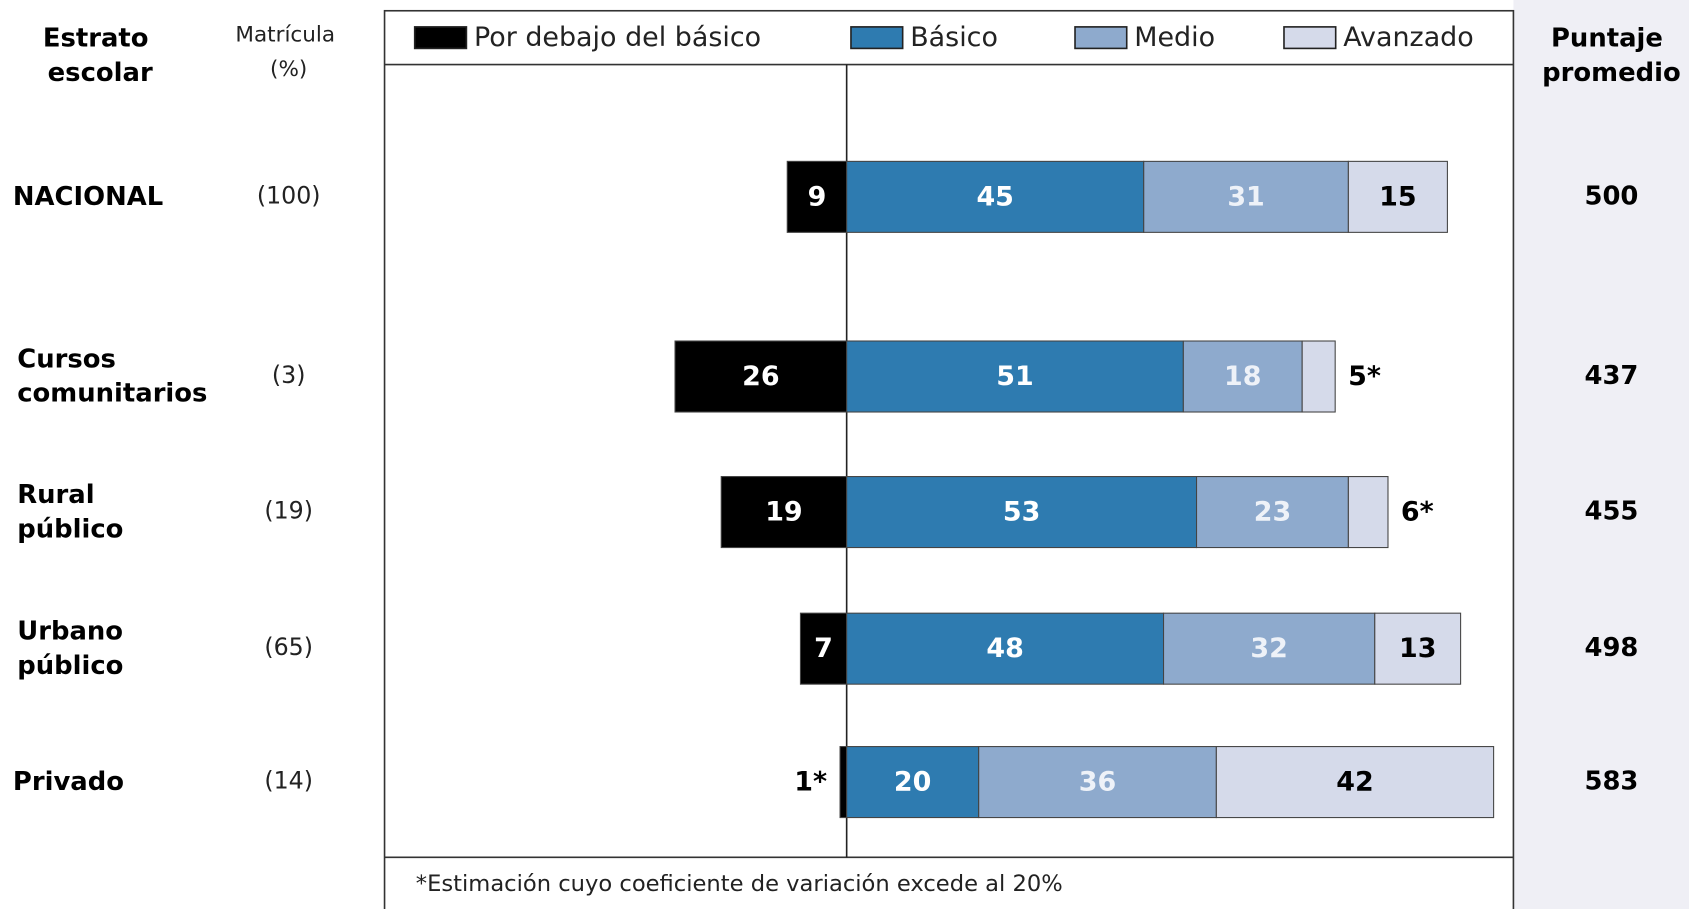 This screenshot has height=909, width=1689. I want to click on score-label: 455, so click(1611, 512).